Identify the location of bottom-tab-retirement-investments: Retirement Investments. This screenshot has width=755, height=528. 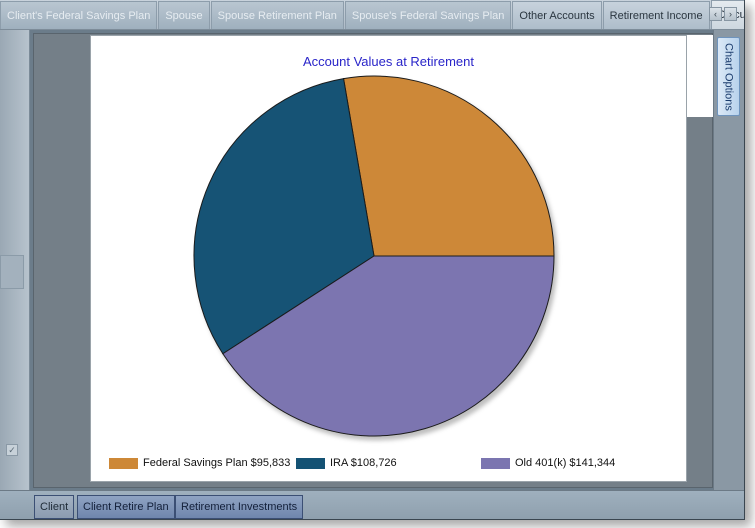
(239, 507).